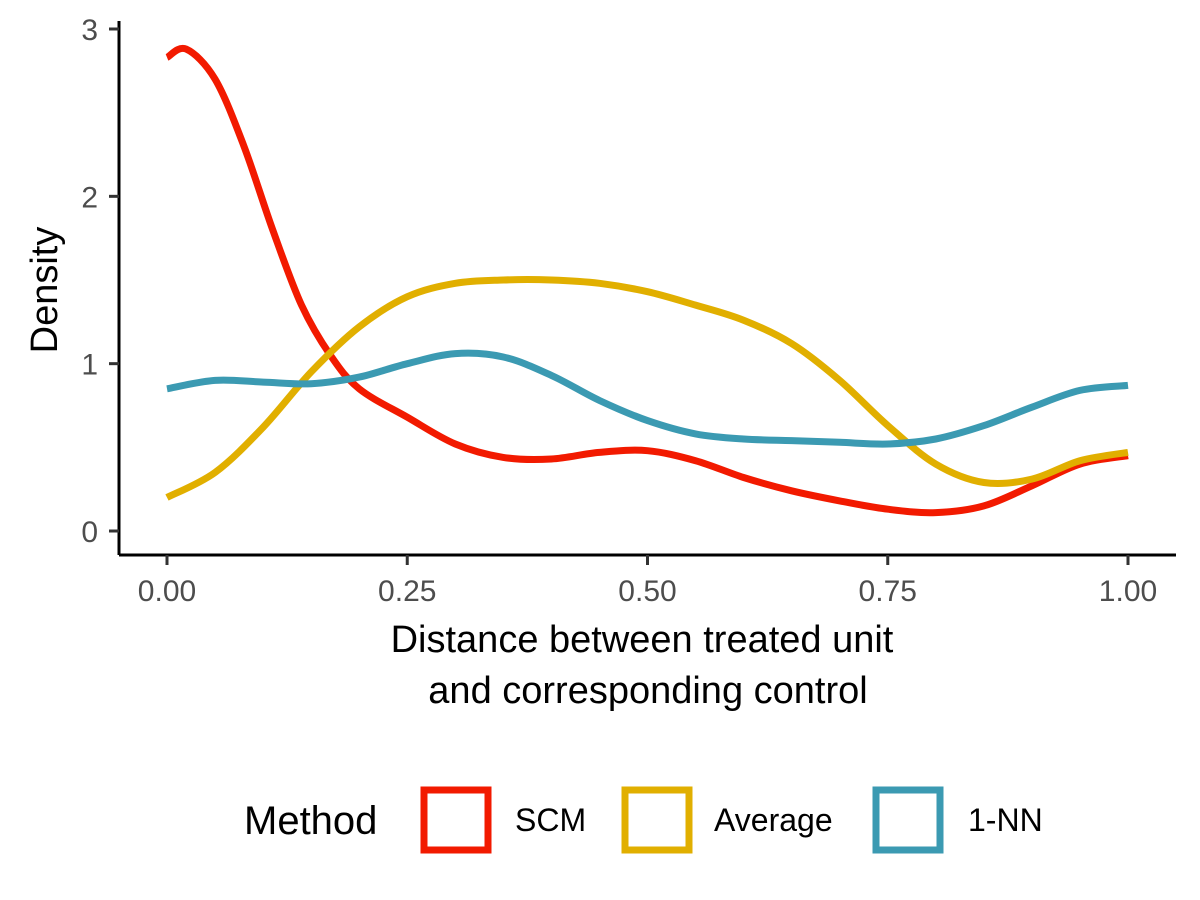  I want to click on legend-label-scm: SCM, so click(550, 820).